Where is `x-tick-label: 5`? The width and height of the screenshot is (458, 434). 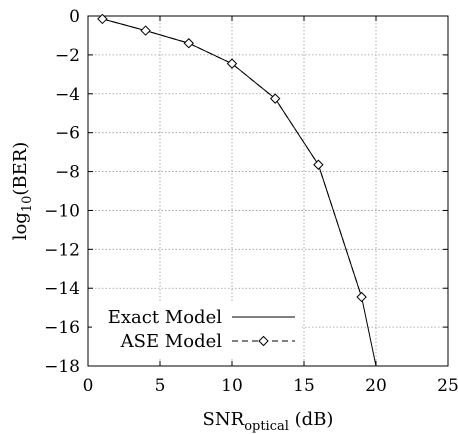 x-tick-label: 5 is located at coordinates (160, 386).